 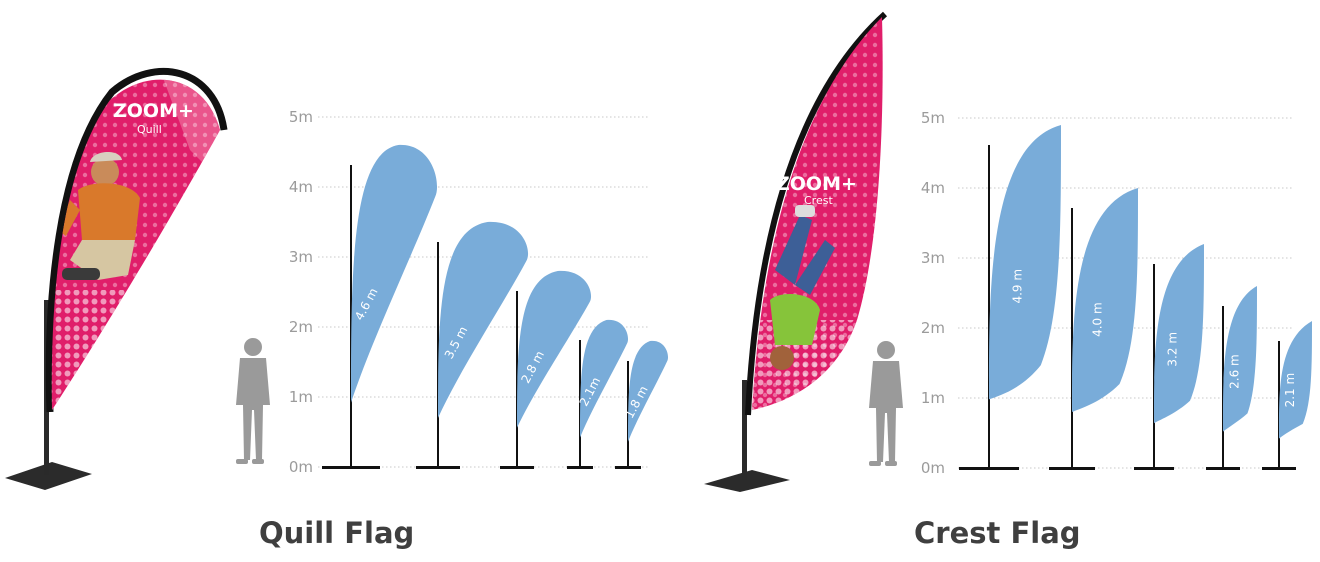 What do you see at coordinates (933, 258) in the screenshot?
I see `crest-scale-tick: 3m` at bounding box center [933, 258].